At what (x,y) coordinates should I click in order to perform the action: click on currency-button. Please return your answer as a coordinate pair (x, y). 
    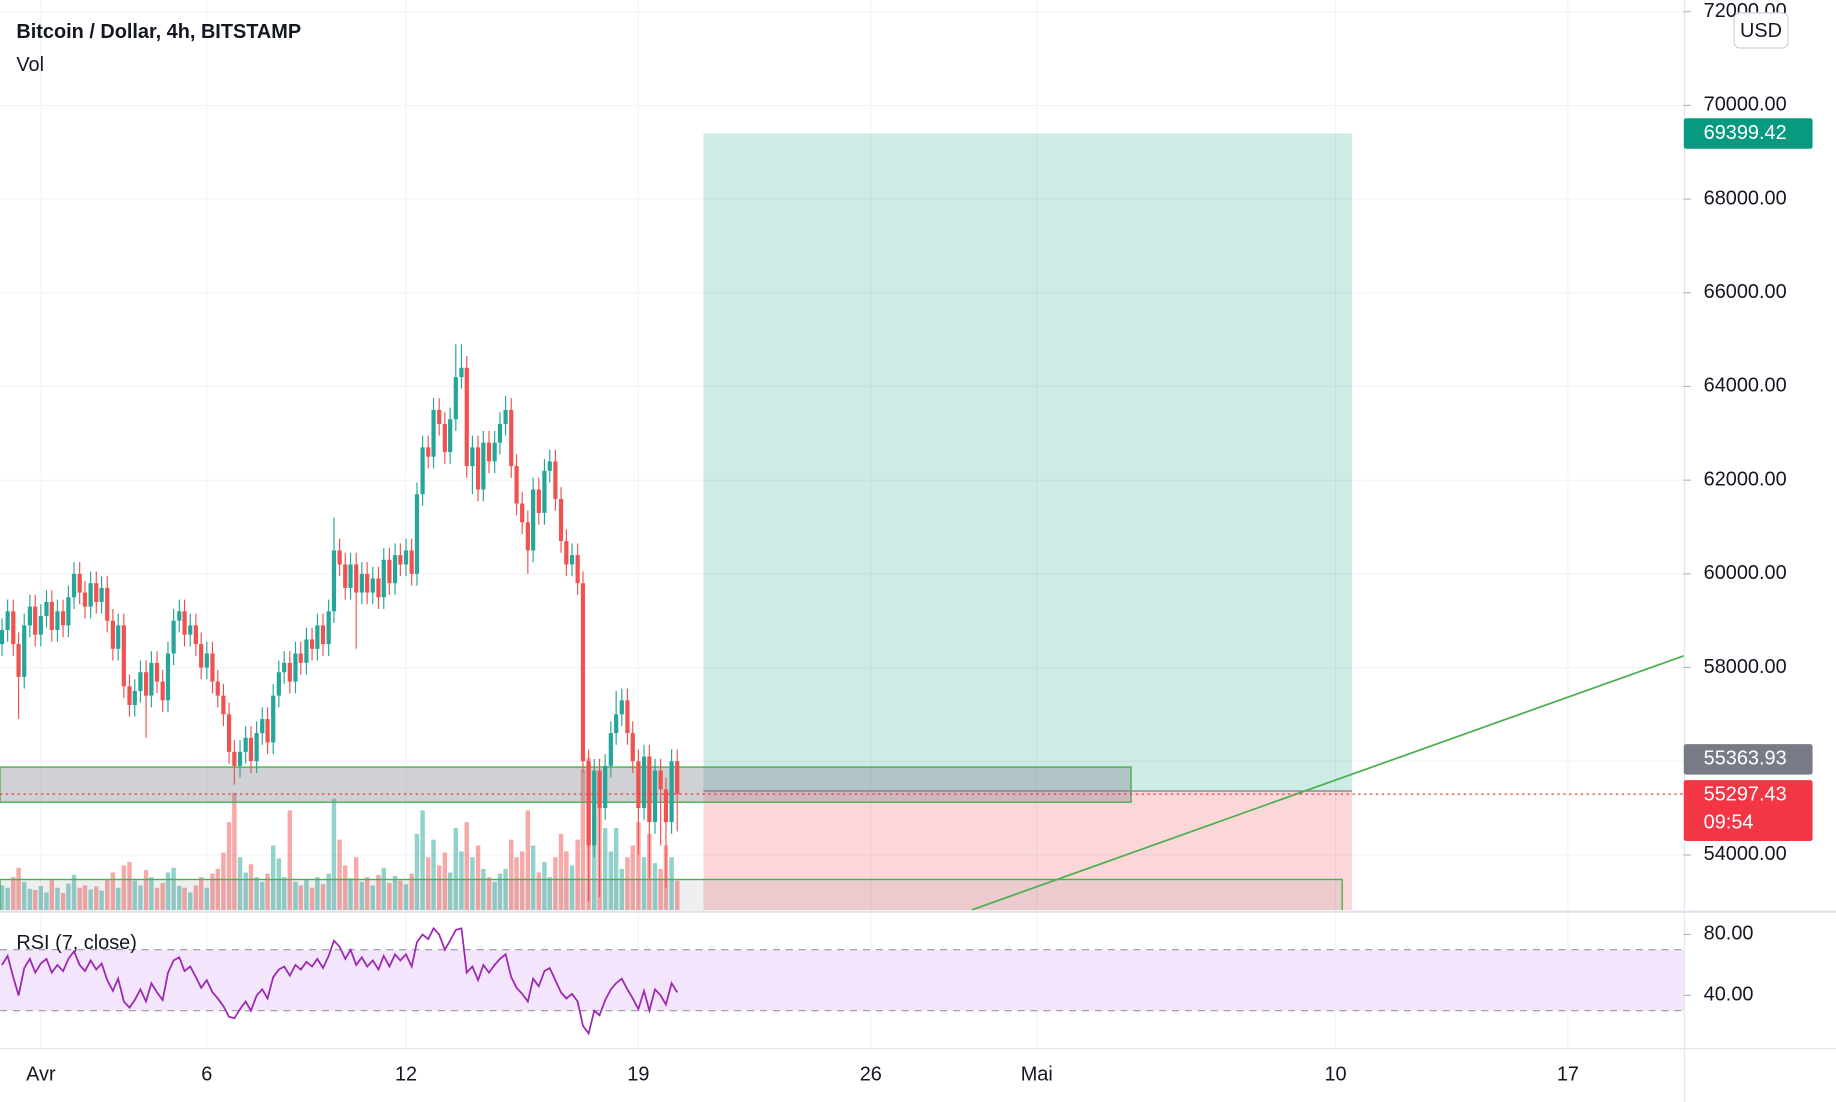
    Looking at the image, I should click on (1761, 30).